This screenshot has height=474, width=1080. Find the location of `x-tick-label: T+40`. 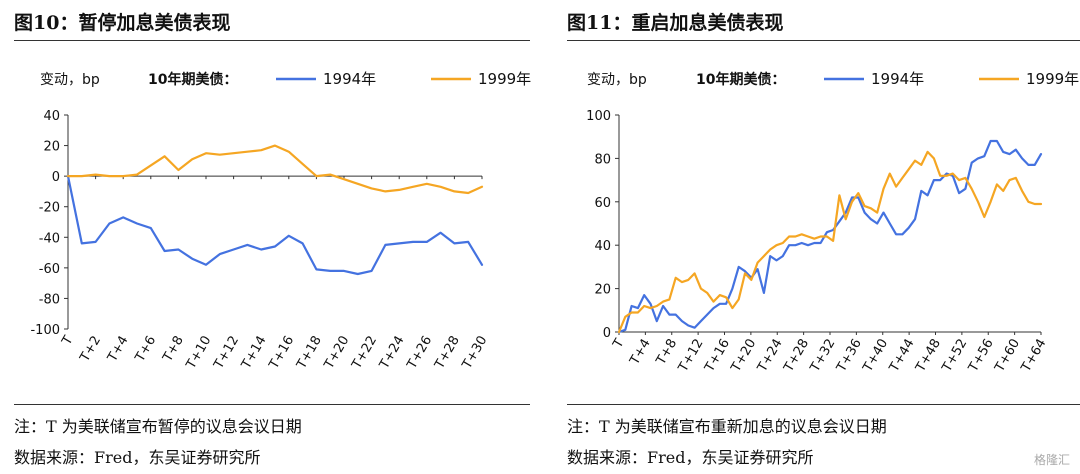

x-tick-label: T+40 is located at coordinates (875, 356).